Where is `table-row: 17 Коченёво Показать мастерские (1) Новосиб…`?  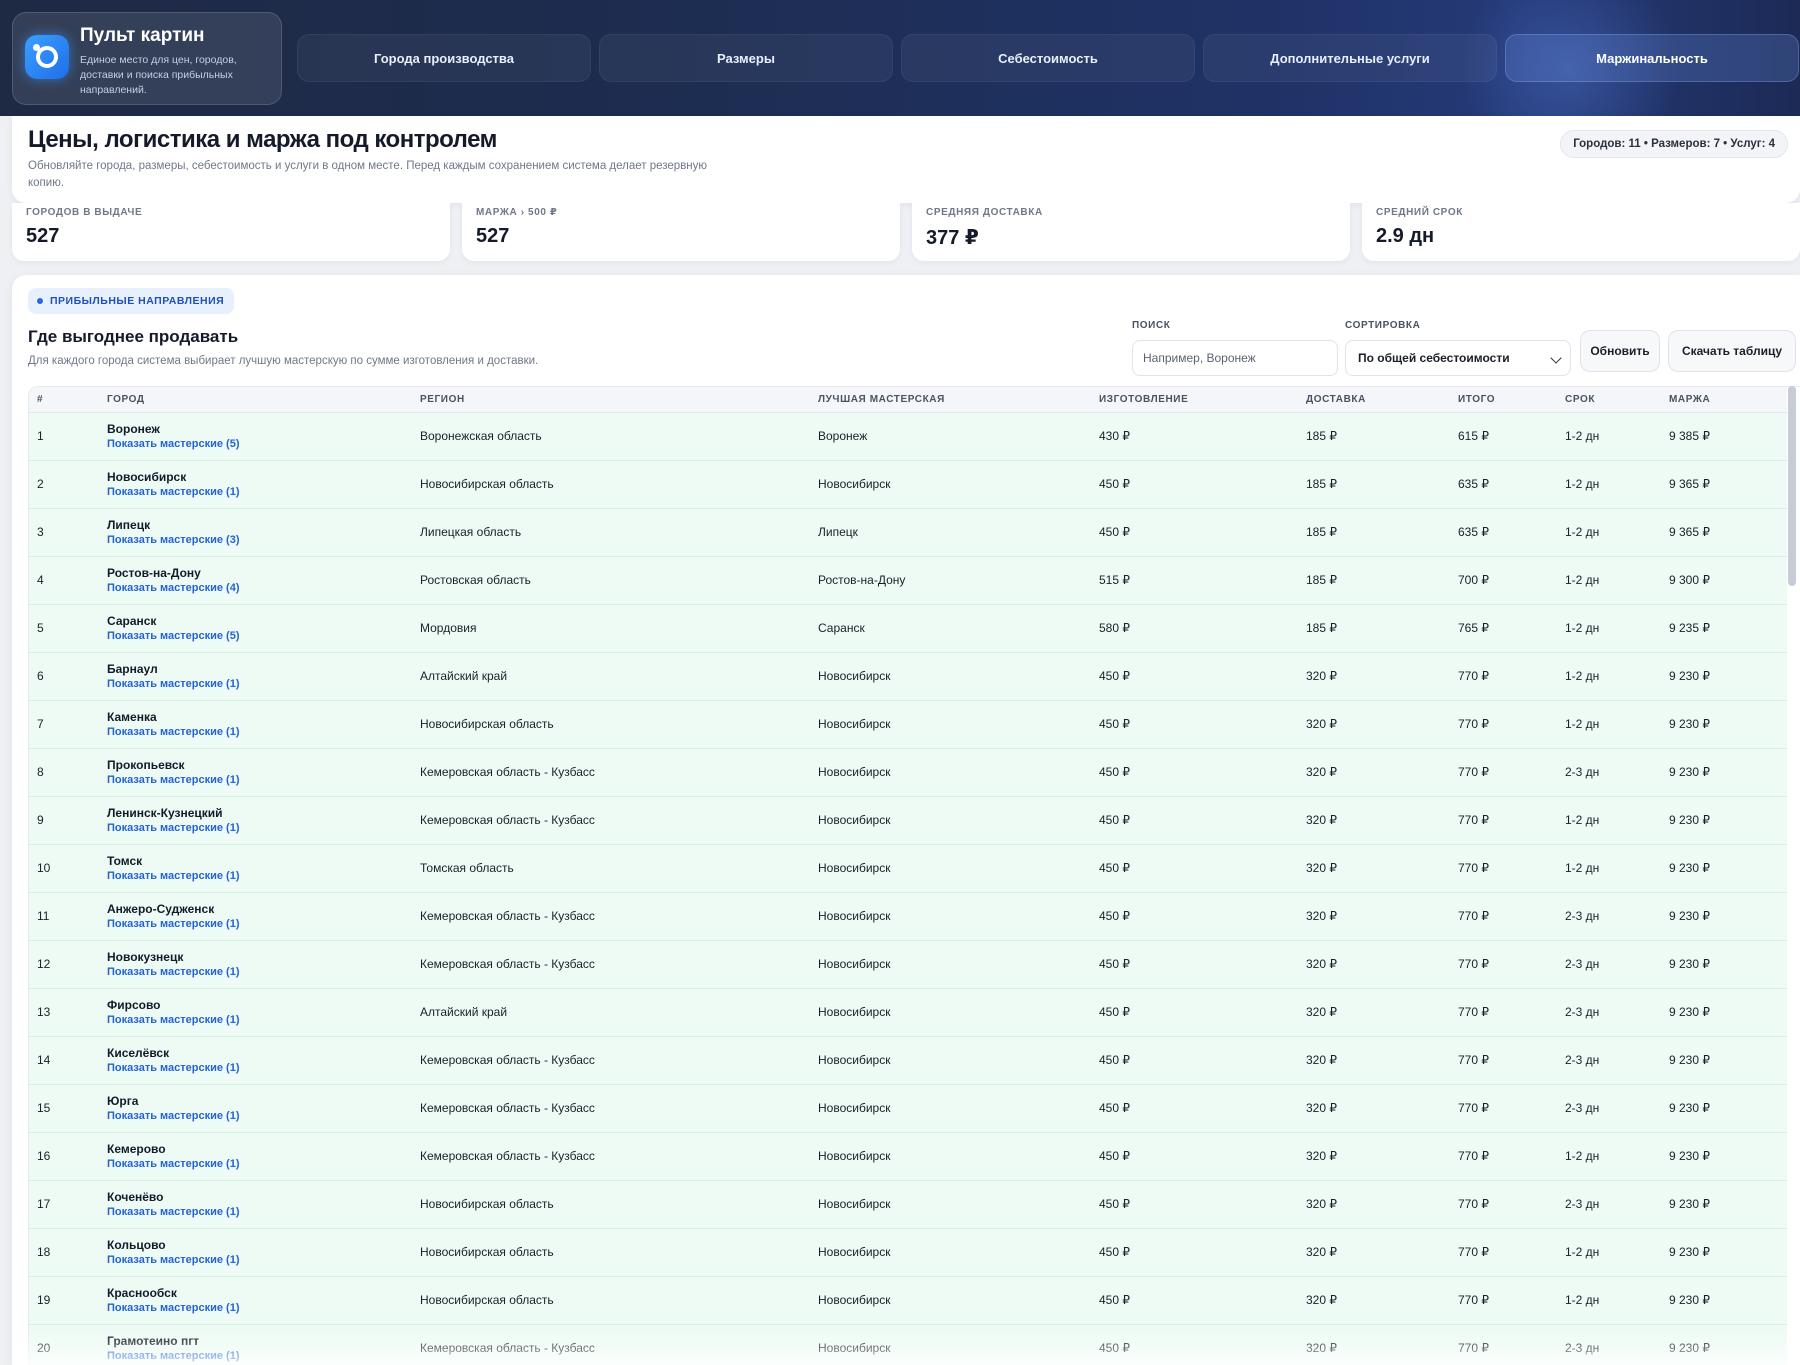
table-row: 17 Коченёво Показать мастерские (1) Новосиб… is located at coordinates (908, 1204).